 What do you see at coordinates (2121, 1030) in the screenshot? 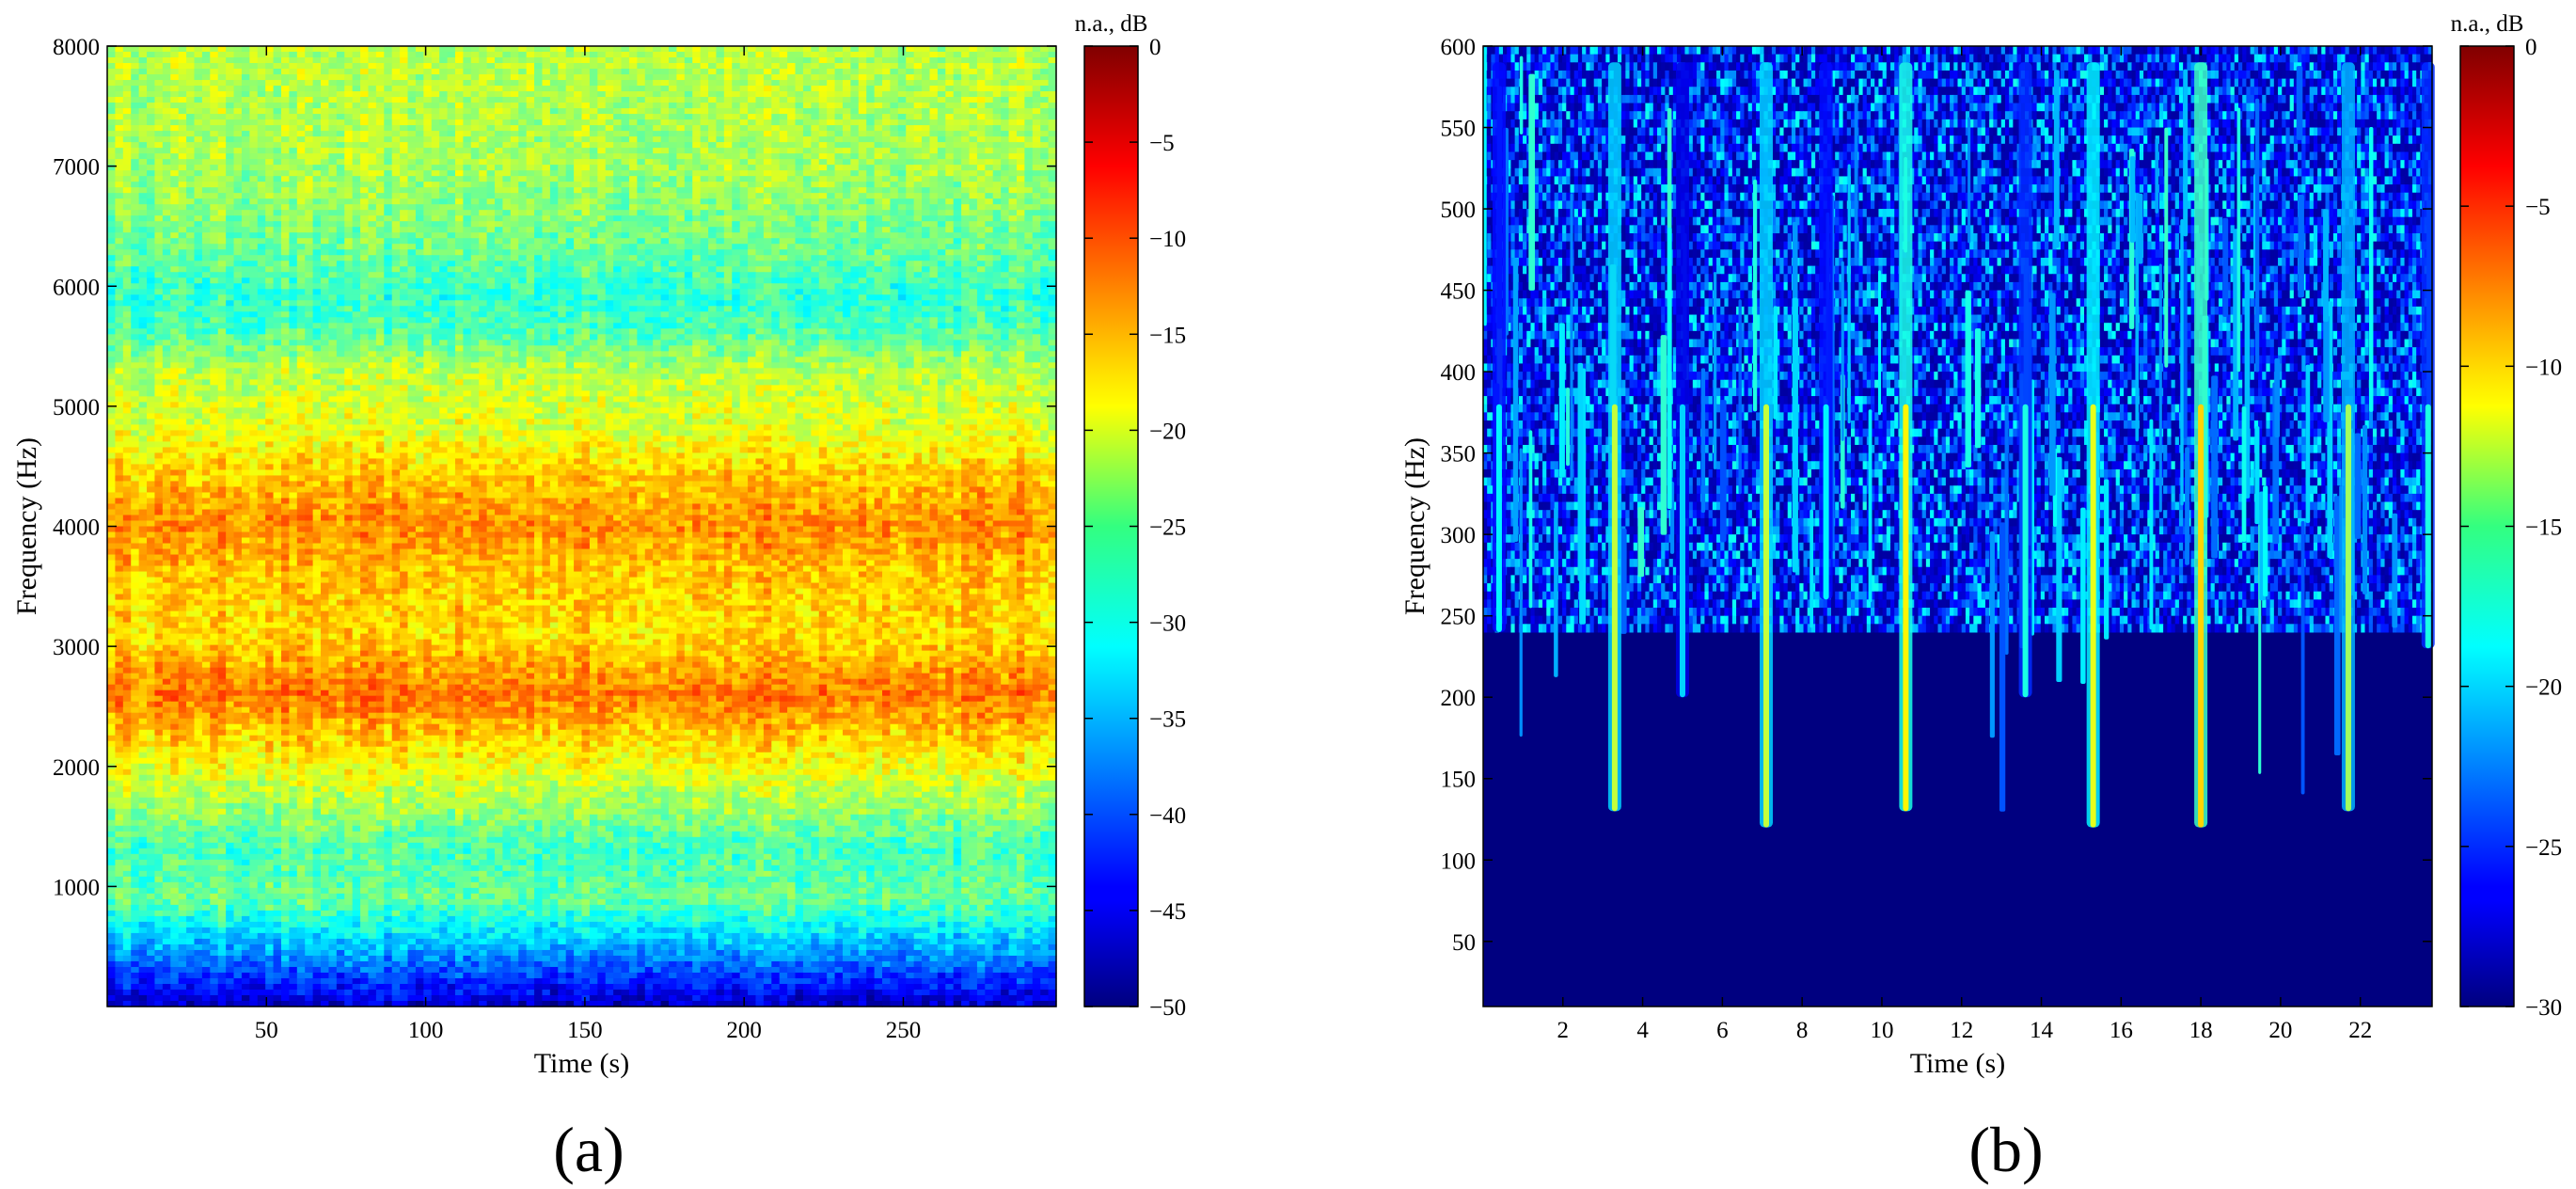
I see `x-tick-label: 16` at bounding box center [2121, 1030].